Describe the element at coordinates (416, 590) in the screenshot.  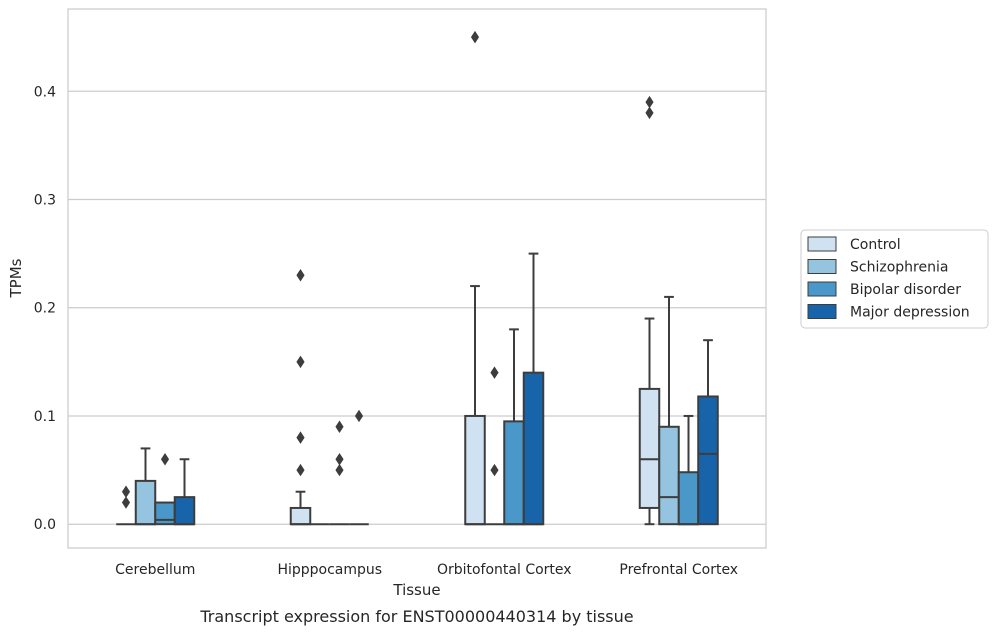
I see `x-axis-label: Tissue` at that location.